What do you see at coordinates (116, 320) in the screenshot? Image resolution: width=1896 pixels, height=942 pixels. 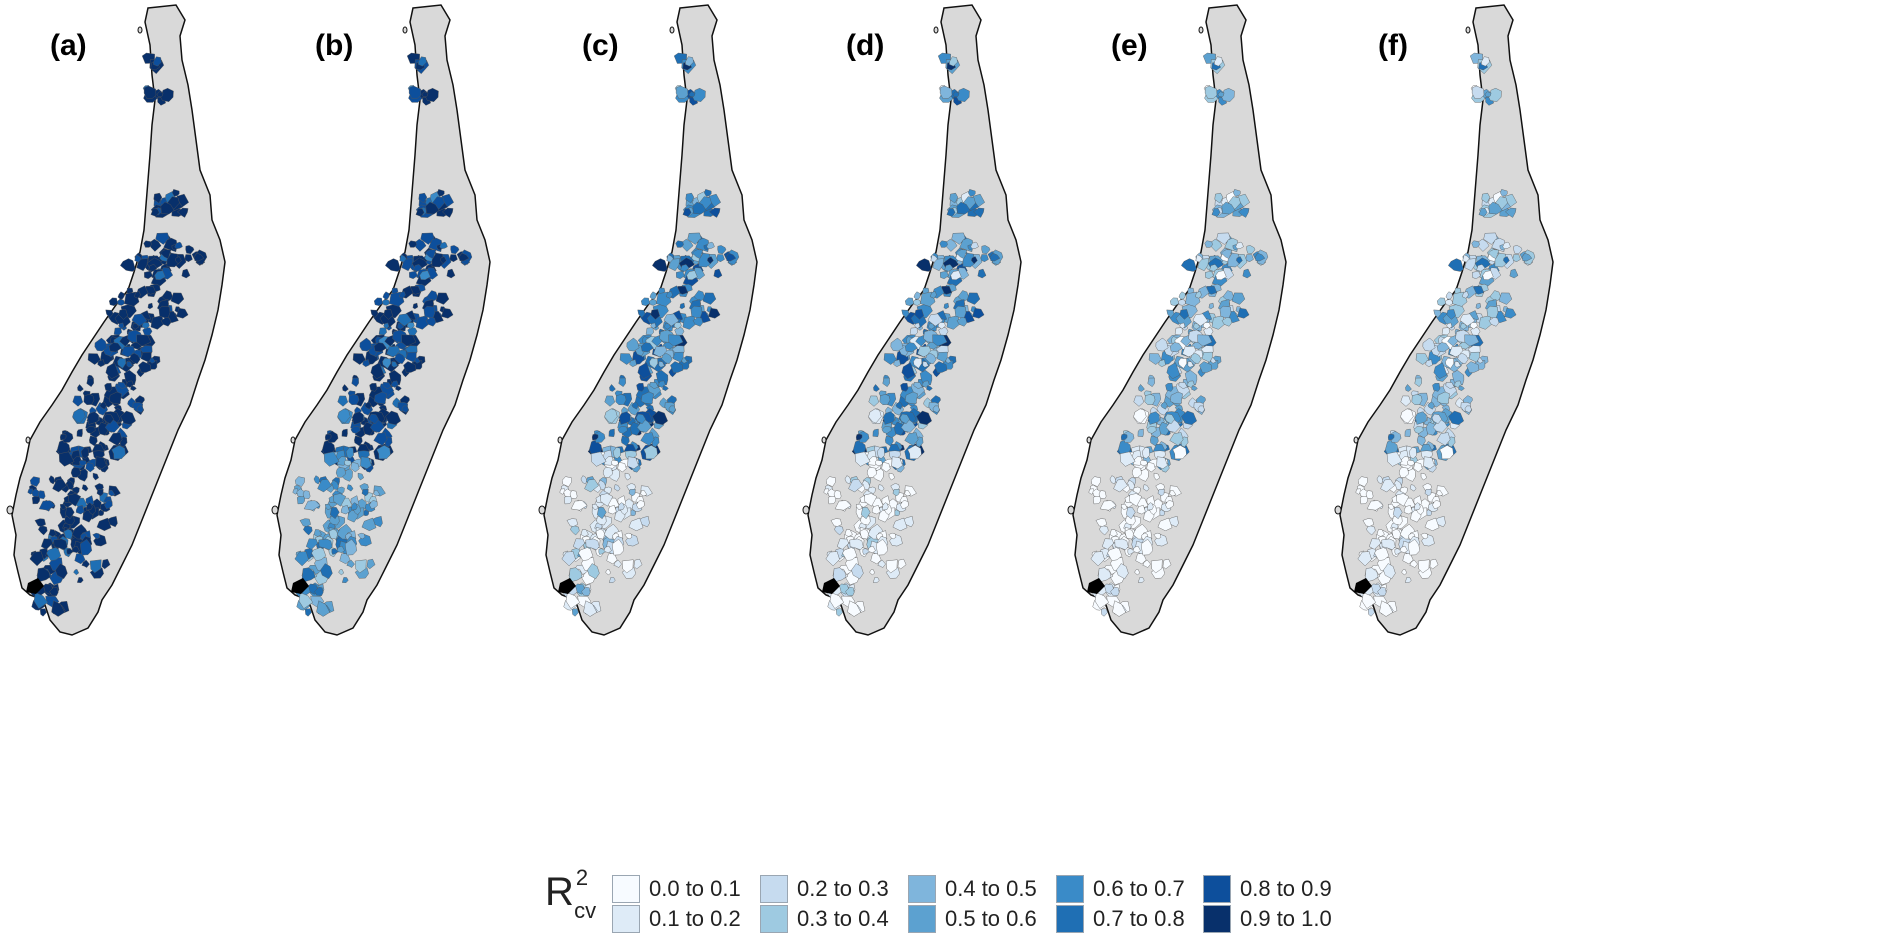 I see `map-panel-a: (a)` at bounding box center [116, 320].